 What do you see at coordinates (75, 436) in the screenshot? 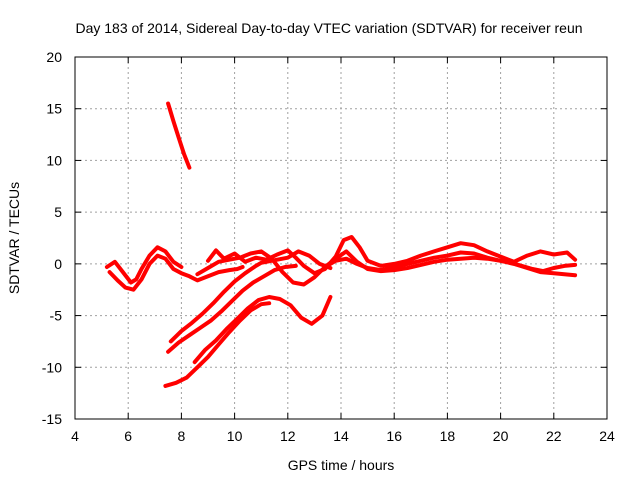
I see `x-tick-label: 4` at bounding box center [75, 436].